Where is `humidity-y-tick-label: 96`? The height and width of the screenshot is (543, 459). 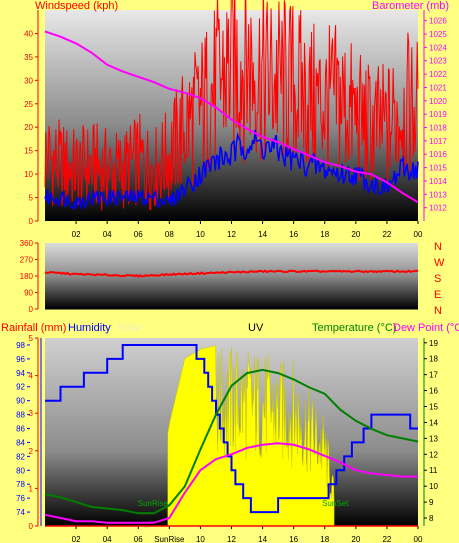
humidity-y-tick-label: 96 is located at coordinates (20, 359).